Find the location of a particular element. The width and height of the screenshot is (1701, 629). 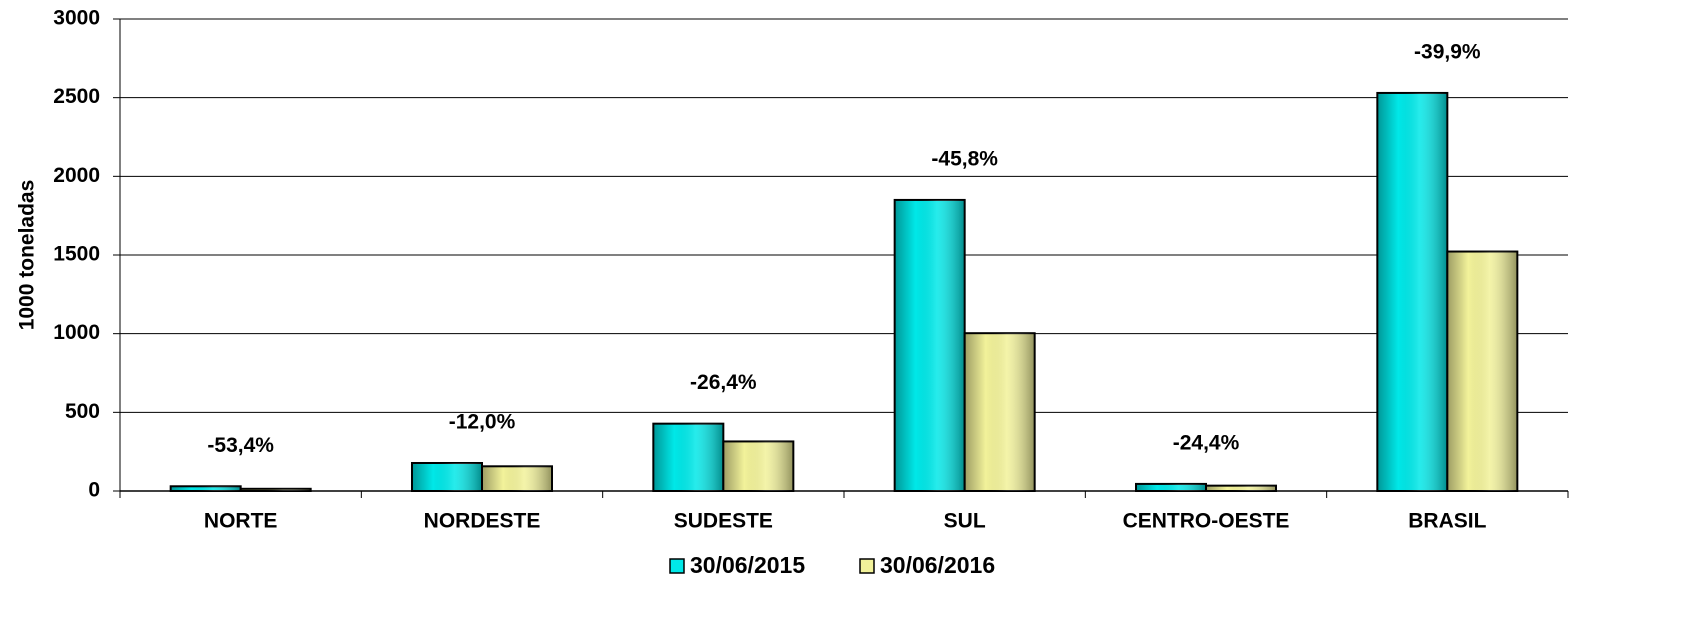

y-axis-label: 1000 toneladas is located at coordinates (27, 255).